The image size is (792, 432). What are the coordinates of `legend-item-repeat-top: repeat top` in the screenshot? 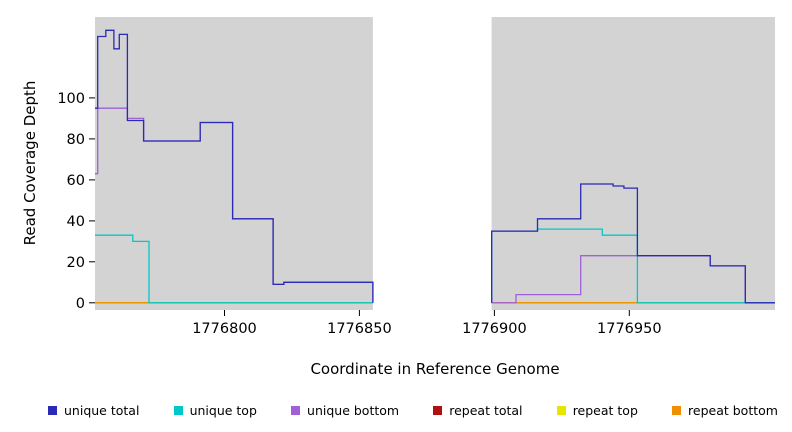 It's located at (597, 410).